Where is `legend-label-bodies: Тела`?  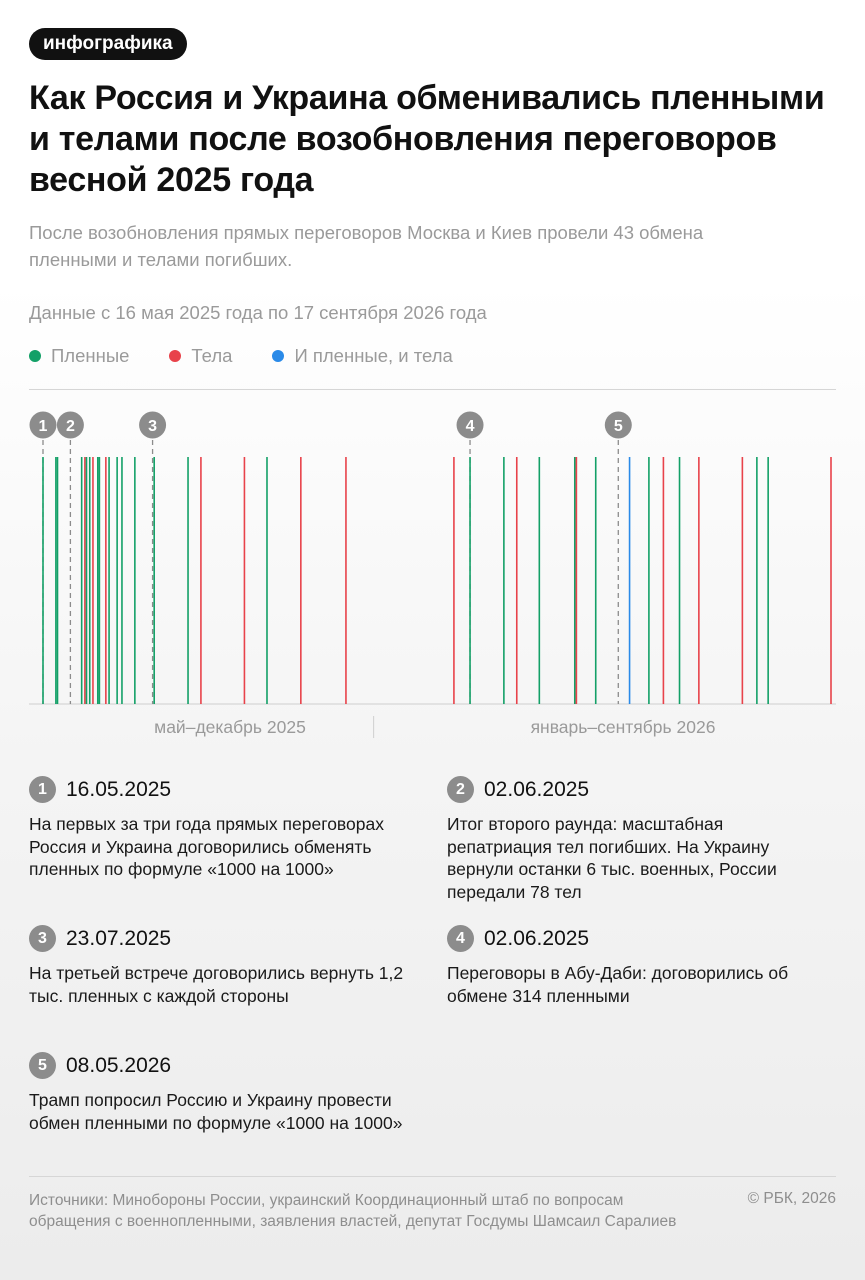 legend-label-bodies: Тела is located at coordinates (212, 355).